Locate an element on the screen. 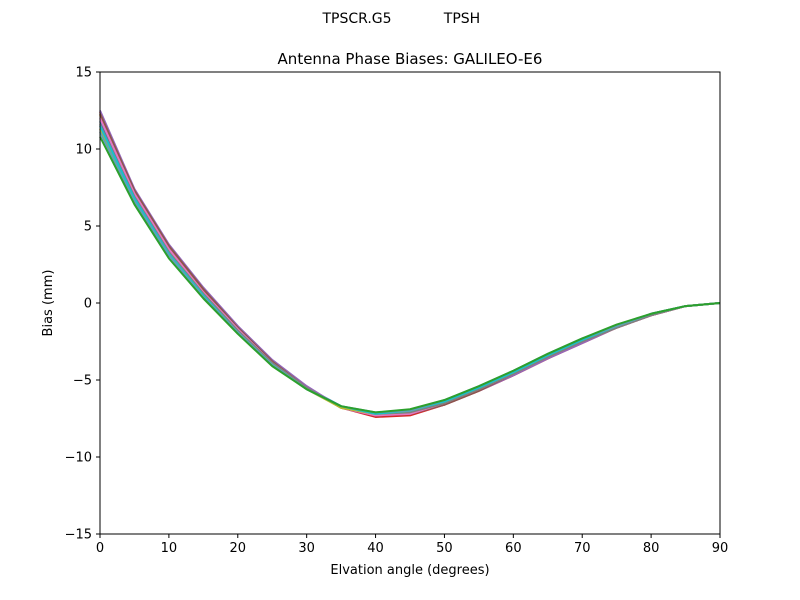 Image resolution: width=800 pixels, height=600 pixels. x-tick-label: 60 is located at coordinates (513, 548).